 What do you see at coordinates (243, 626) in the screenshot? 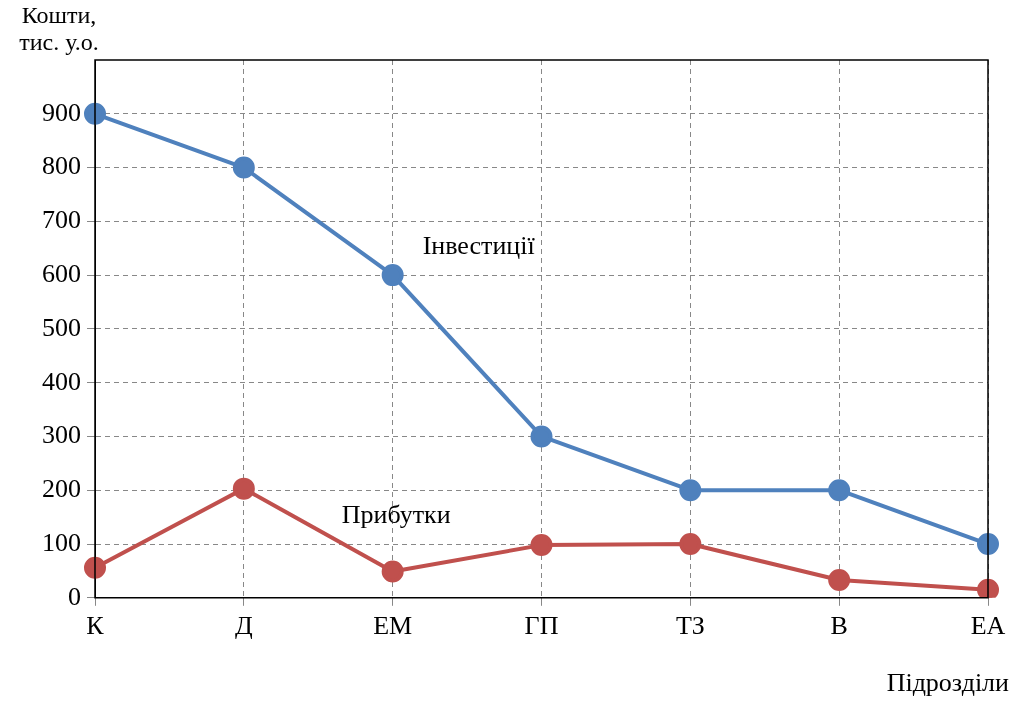
I see `x-tick-label: Д` at bounding box center [243, 626].